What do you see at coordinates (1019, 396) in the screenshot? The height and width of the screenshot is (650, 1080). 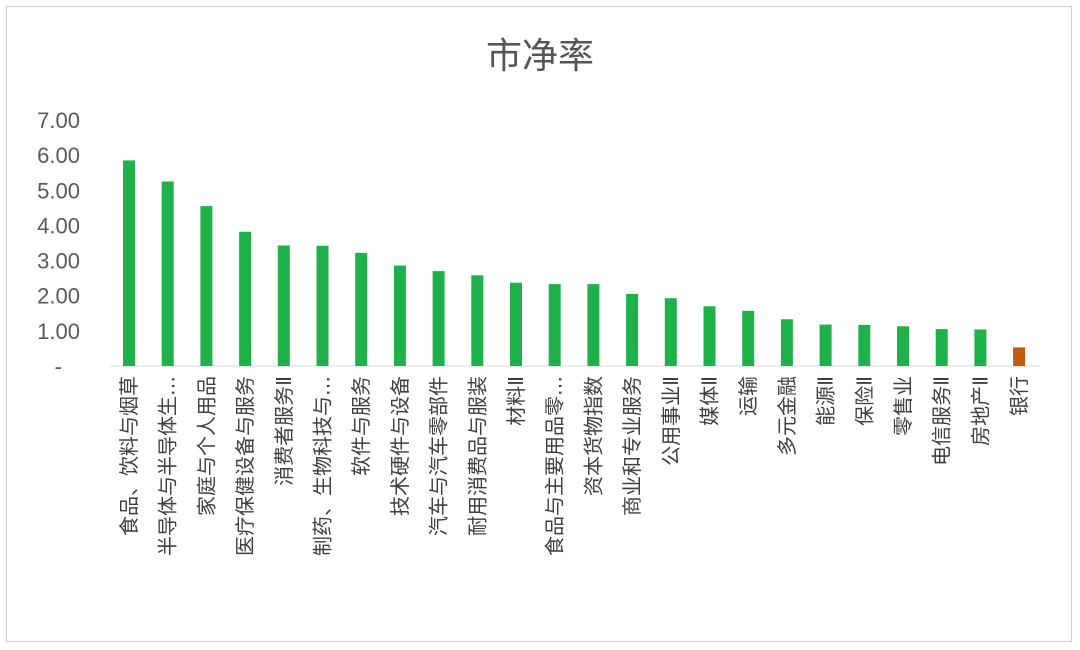 I see `x-category-label: 银行` at bounding box center [1019, 396].